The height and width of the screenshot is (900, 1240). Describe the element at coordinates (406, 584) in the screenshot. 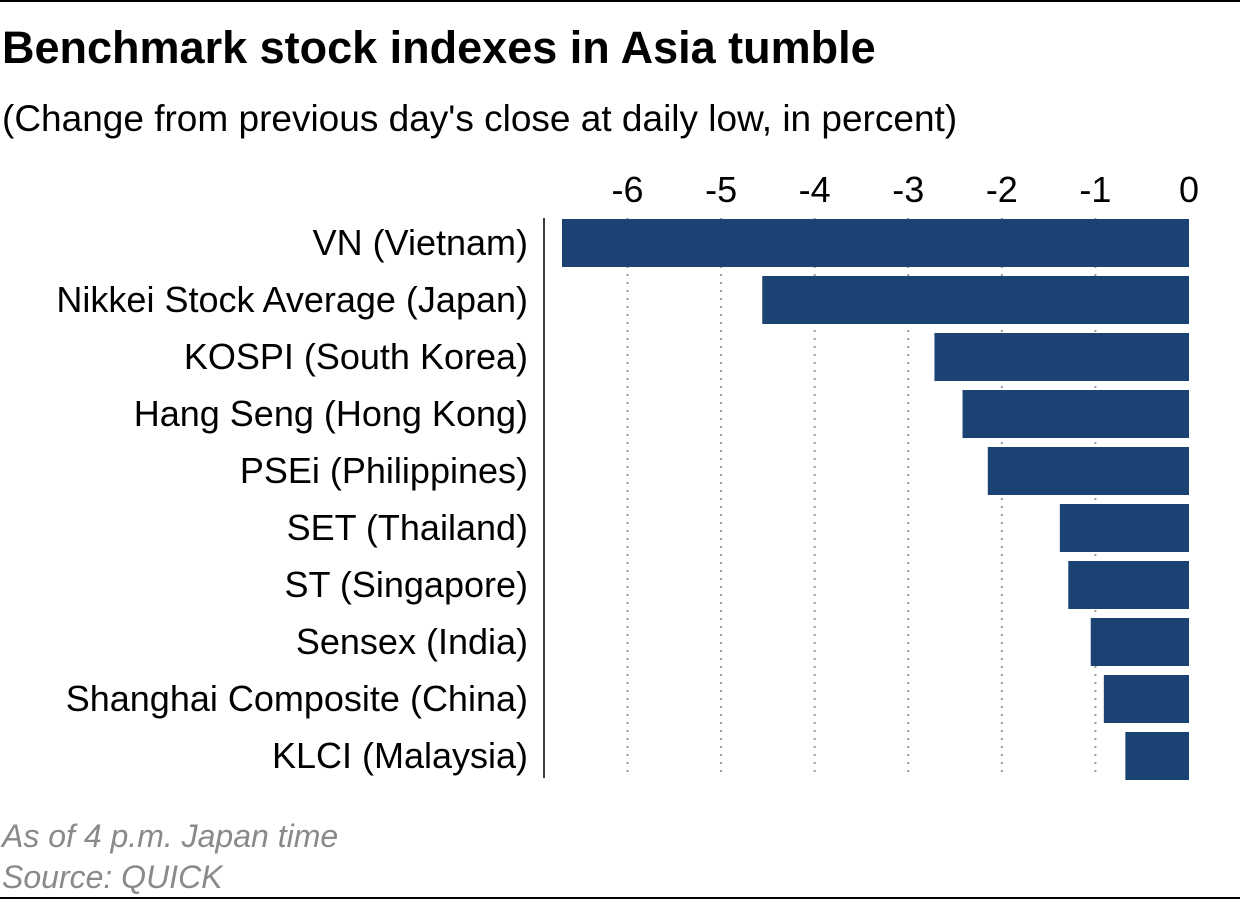

I see `category-label: ST (Singapore)` at that location.